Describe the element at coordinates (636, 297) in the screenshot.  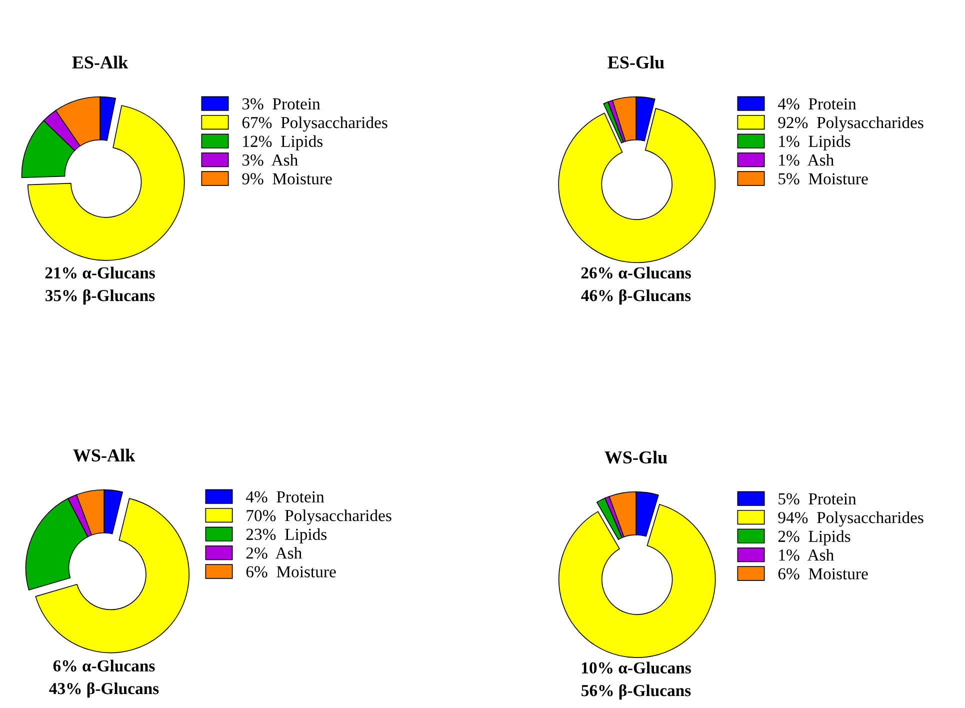
I see `text: 46% β-Glucans` at that location.